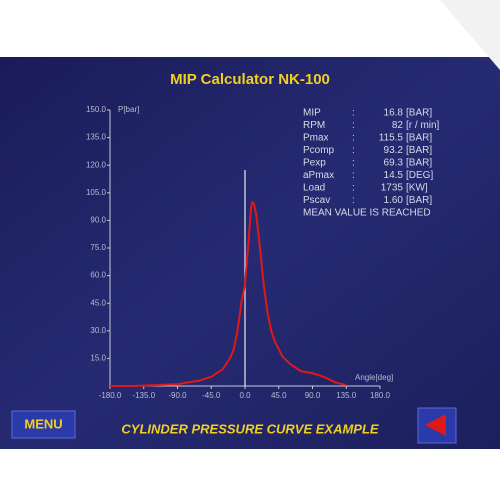 The width and height of the screenshot is (500, 500). What do you see at coordinates (318, 175) in the screenshot?
I see `readout-label: aPmax` at bounding box center [318, 175].